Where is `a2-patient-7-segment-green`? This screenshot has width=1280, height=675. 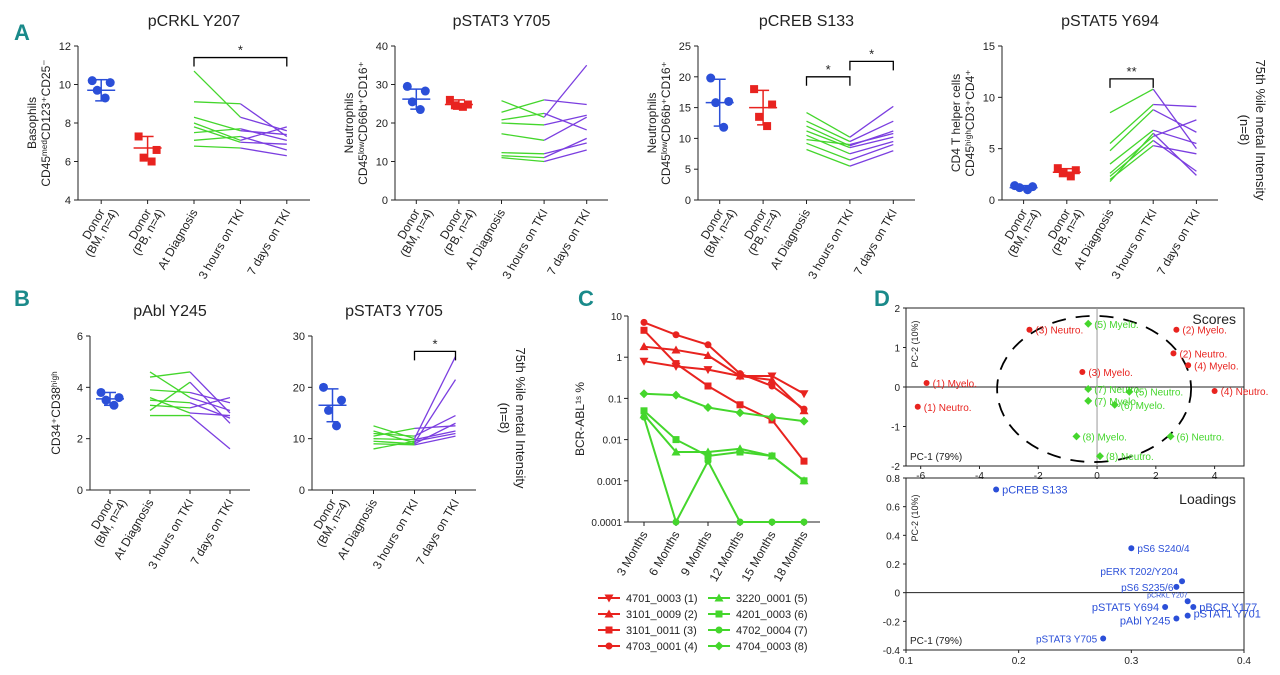
a2-patient-7-segment-green is located at coordinates (523, 157).